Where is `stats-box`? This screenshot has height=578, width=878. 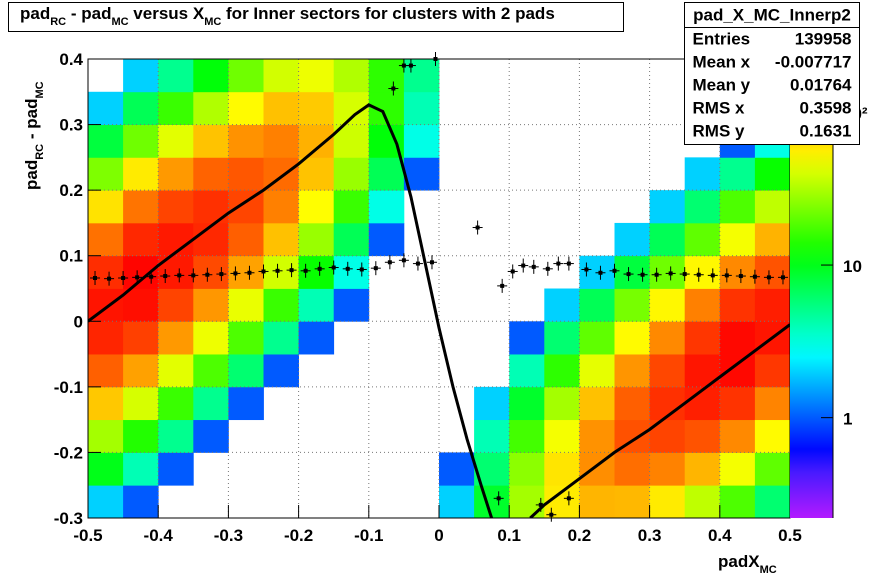 stats-box is located at coordinates (772, 73).